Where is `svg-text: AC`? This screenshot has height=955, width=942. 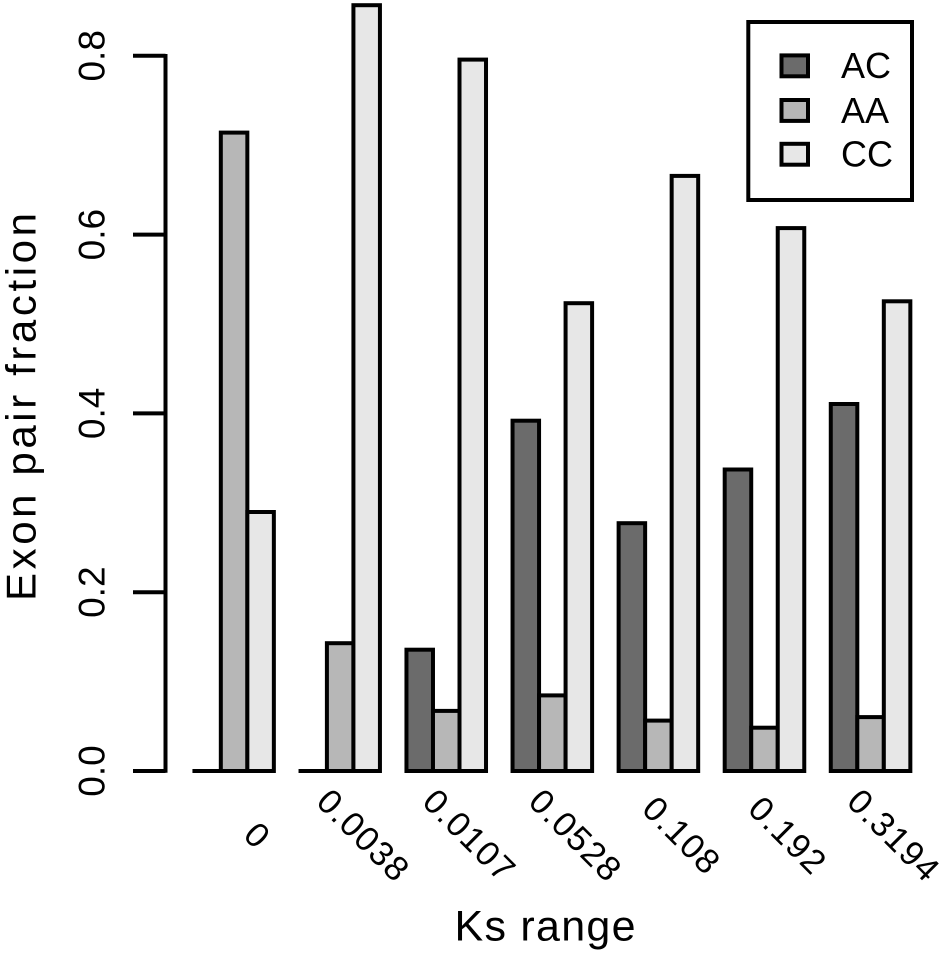 svg-text: AC is located at coordinates (866, 65).